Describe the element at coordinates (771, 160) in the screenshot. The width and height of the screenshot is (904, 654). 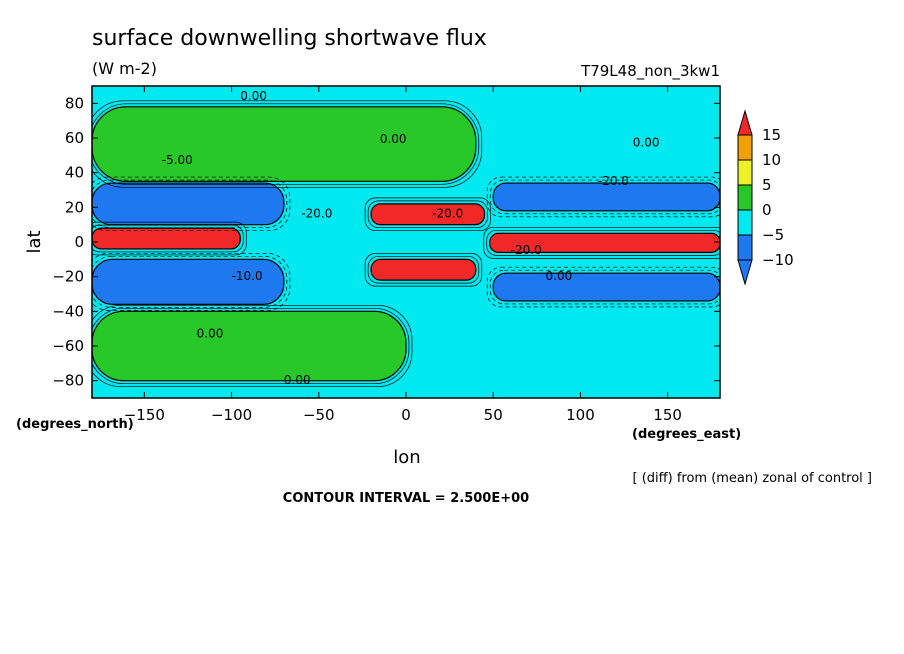
I see `colorbar-level-label: 10` at that location.